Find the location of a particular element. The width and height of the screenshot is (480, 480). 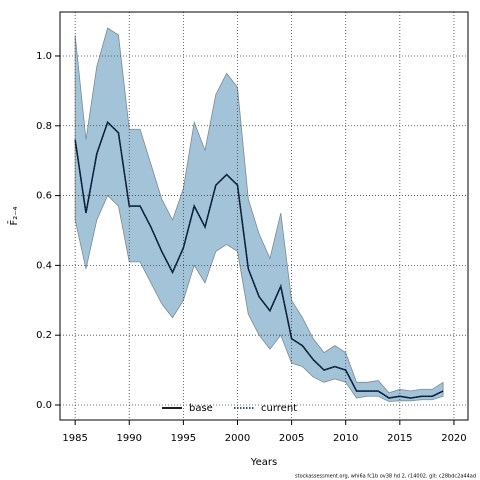

y-axis-label: F̄₂₋₄ is located at coordinates (13, 215).